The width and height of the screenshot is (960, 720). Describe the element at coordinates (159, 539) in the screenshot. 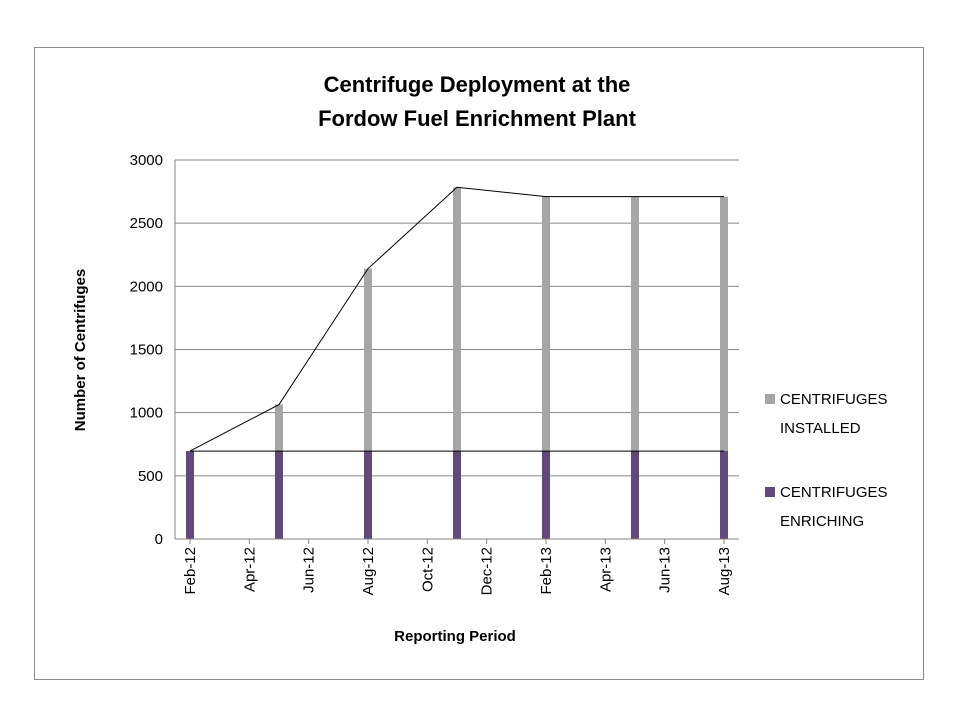

I see `y-tick-label: 0` at that location.